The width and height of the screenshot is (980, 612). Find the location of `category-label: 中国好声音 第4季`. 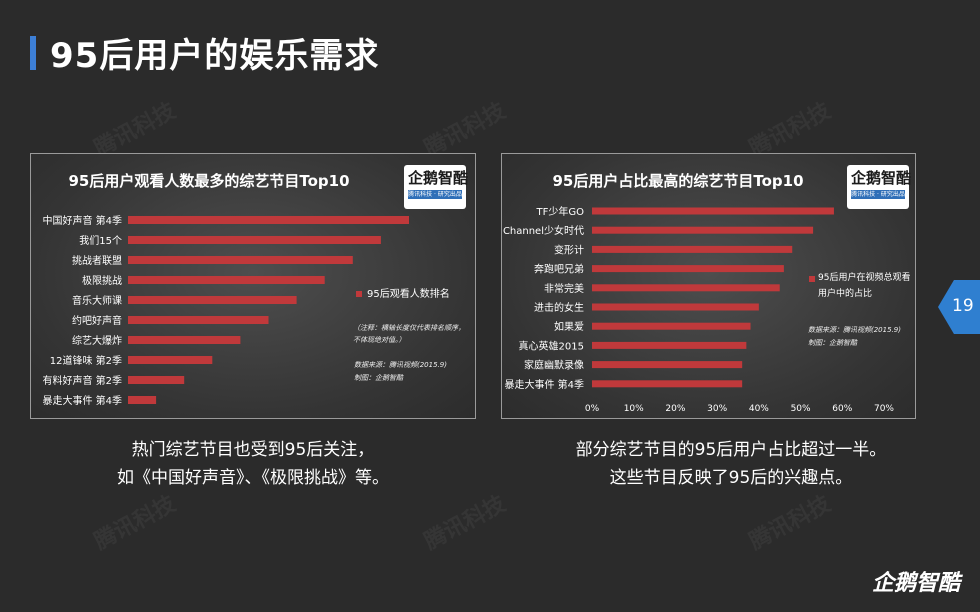

category-label: 中国好声音 第4季 is located at coordinates (82, 220).